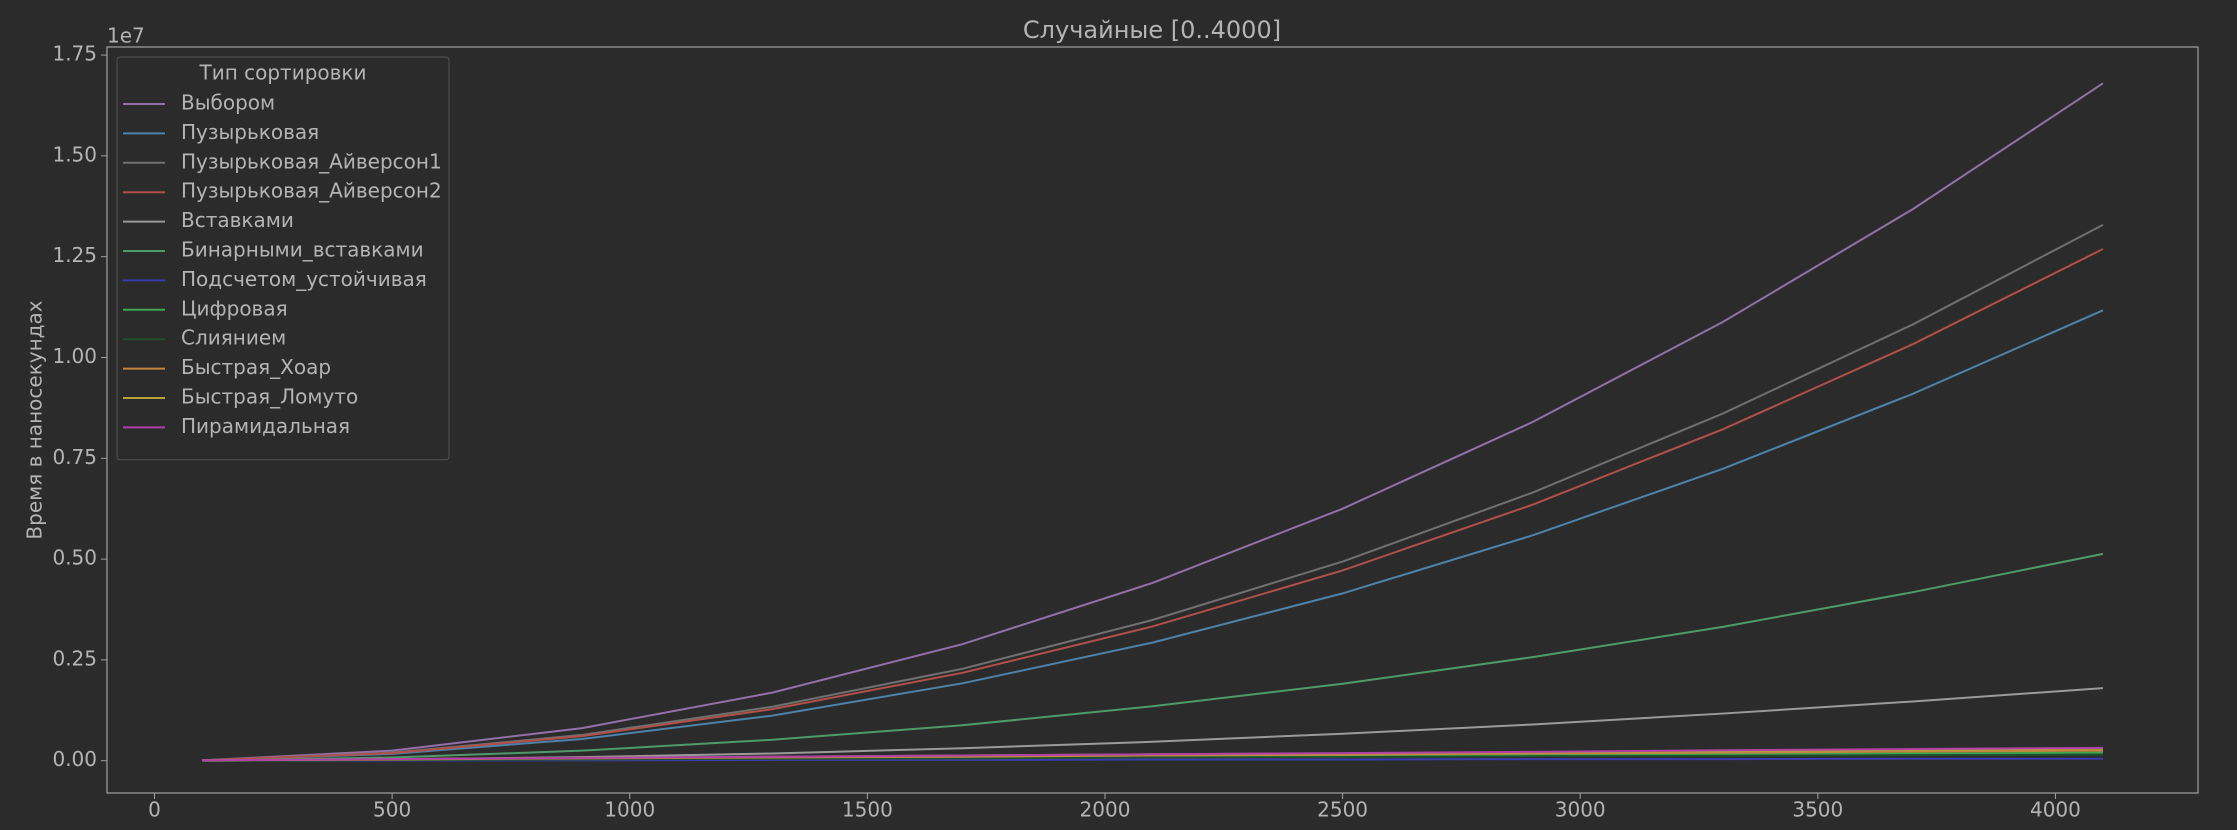  What do you see at coordinates (250, 132) in the screenshot?
I see `legend-label: Пузырьковая` at bounding box center [250, 132].